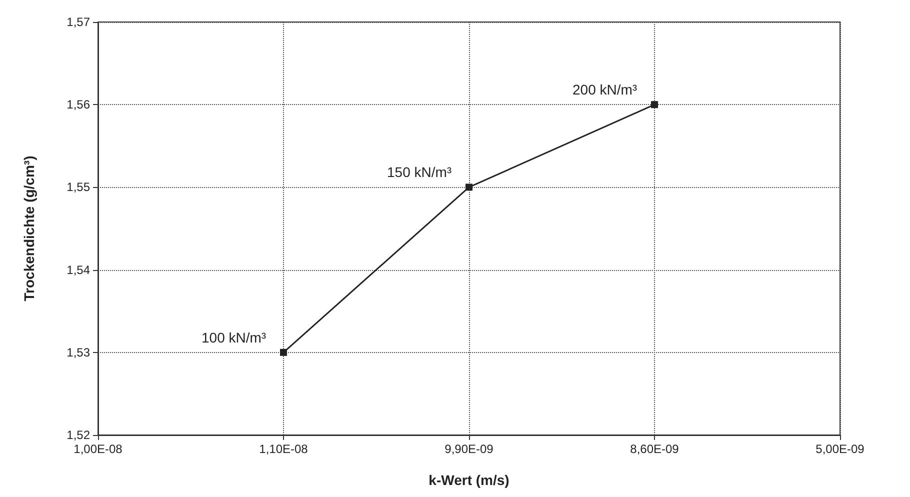 The image size is (910, 497). What do you see at coordinates (78, 435) in the screenshot?
I see `y-tick-label: 1,52` at bounding box center [78, 435].